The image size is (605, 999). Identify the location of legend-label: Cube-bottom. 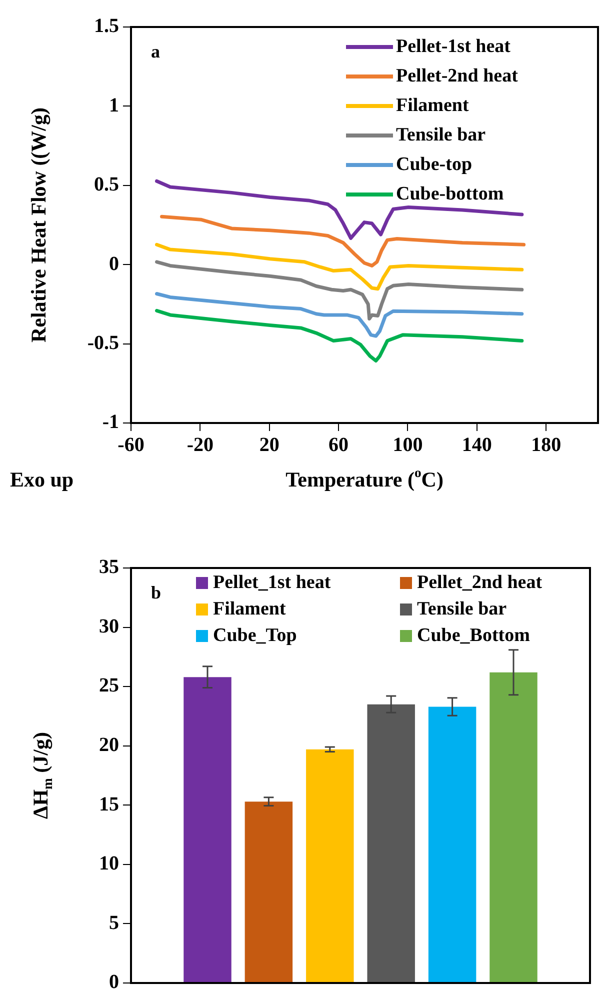
(450, 193).